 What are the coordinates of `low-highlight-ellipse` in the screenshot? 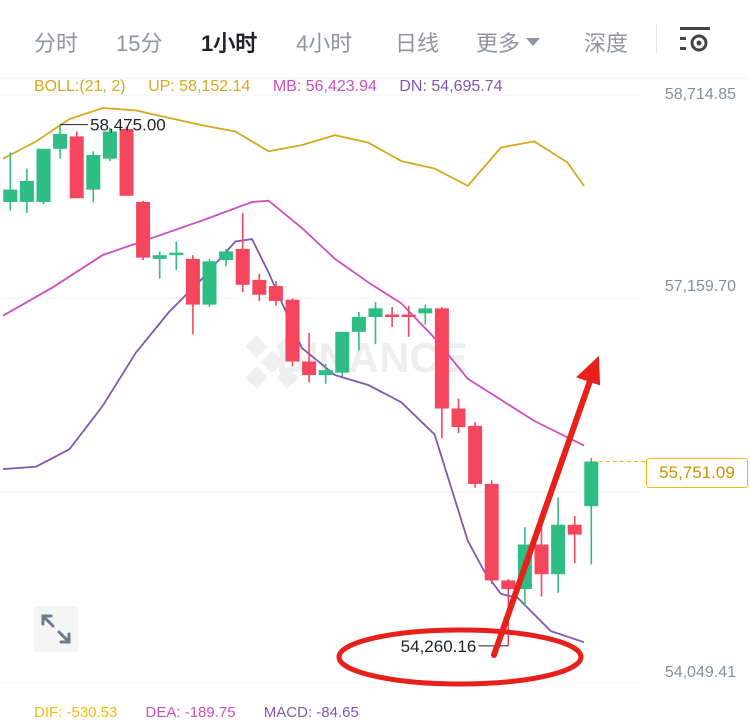 It's located at (460, 657).